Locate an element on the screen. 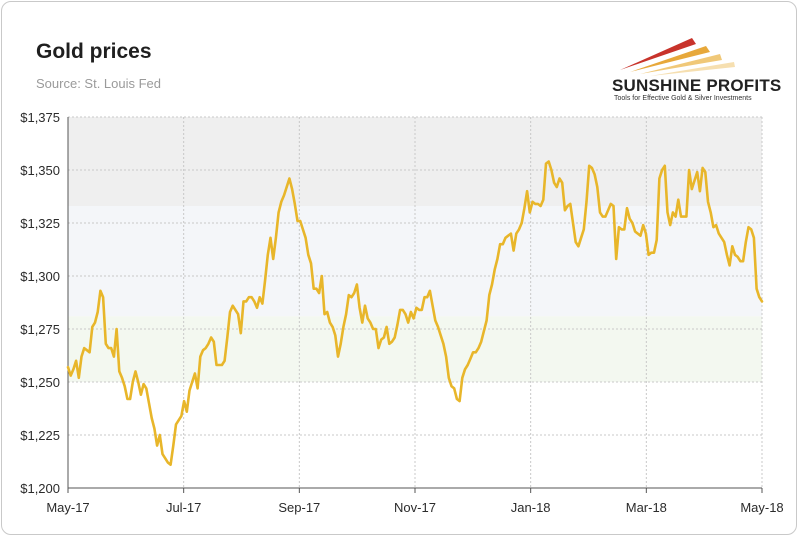 Image resolution: width=800 pixels, height=538 pixels. logo-name: SUNSHINE PROFITS is located at coordinates (697, 85).